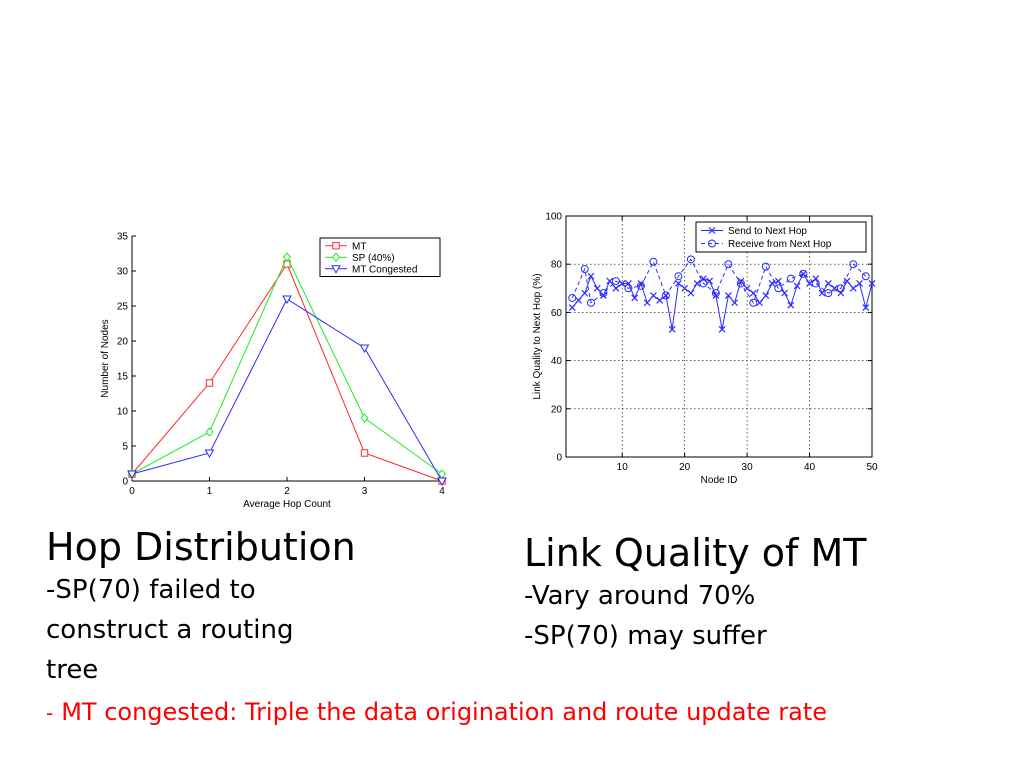  Describe the element at coordinates (719, 480) in the screenshot. I see `x-axis-label: Node ID` at that location.